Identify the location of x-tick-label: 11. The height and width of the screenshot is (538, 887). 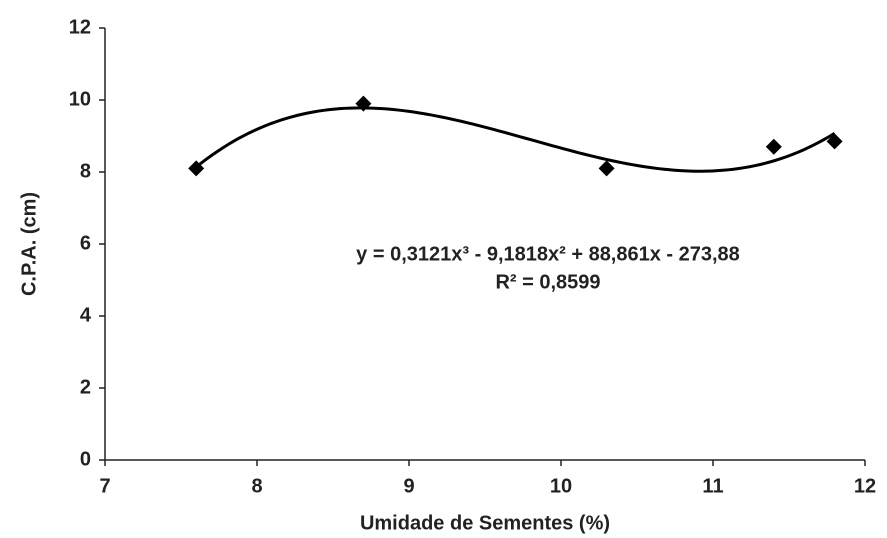
(712, 486).